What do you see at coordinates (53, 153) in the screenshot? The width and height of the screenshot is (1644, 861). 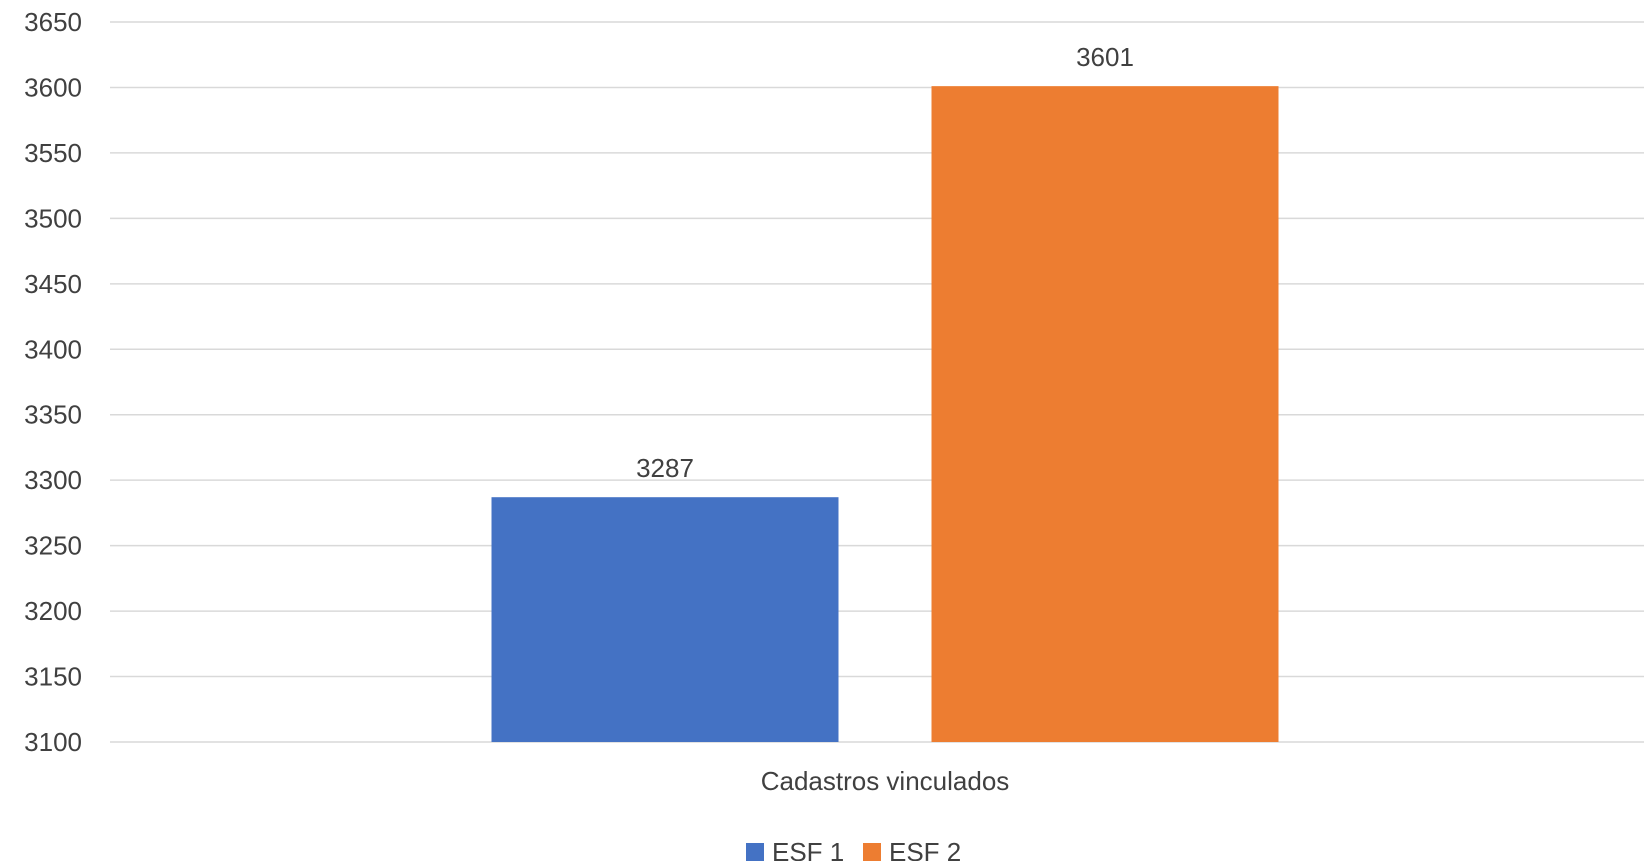 I see `y-tick-label-3550: 3550` at bounding box center [53, 153].